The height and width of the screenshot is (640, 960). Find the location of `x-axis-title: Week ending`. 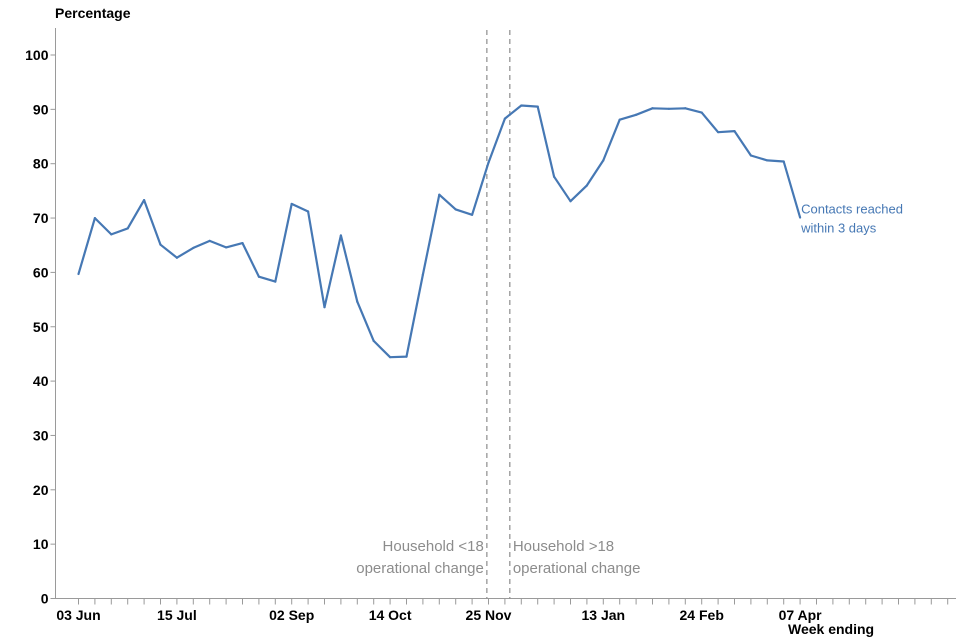

x-axis-title: Week ending is located at coordinates (831, 629).